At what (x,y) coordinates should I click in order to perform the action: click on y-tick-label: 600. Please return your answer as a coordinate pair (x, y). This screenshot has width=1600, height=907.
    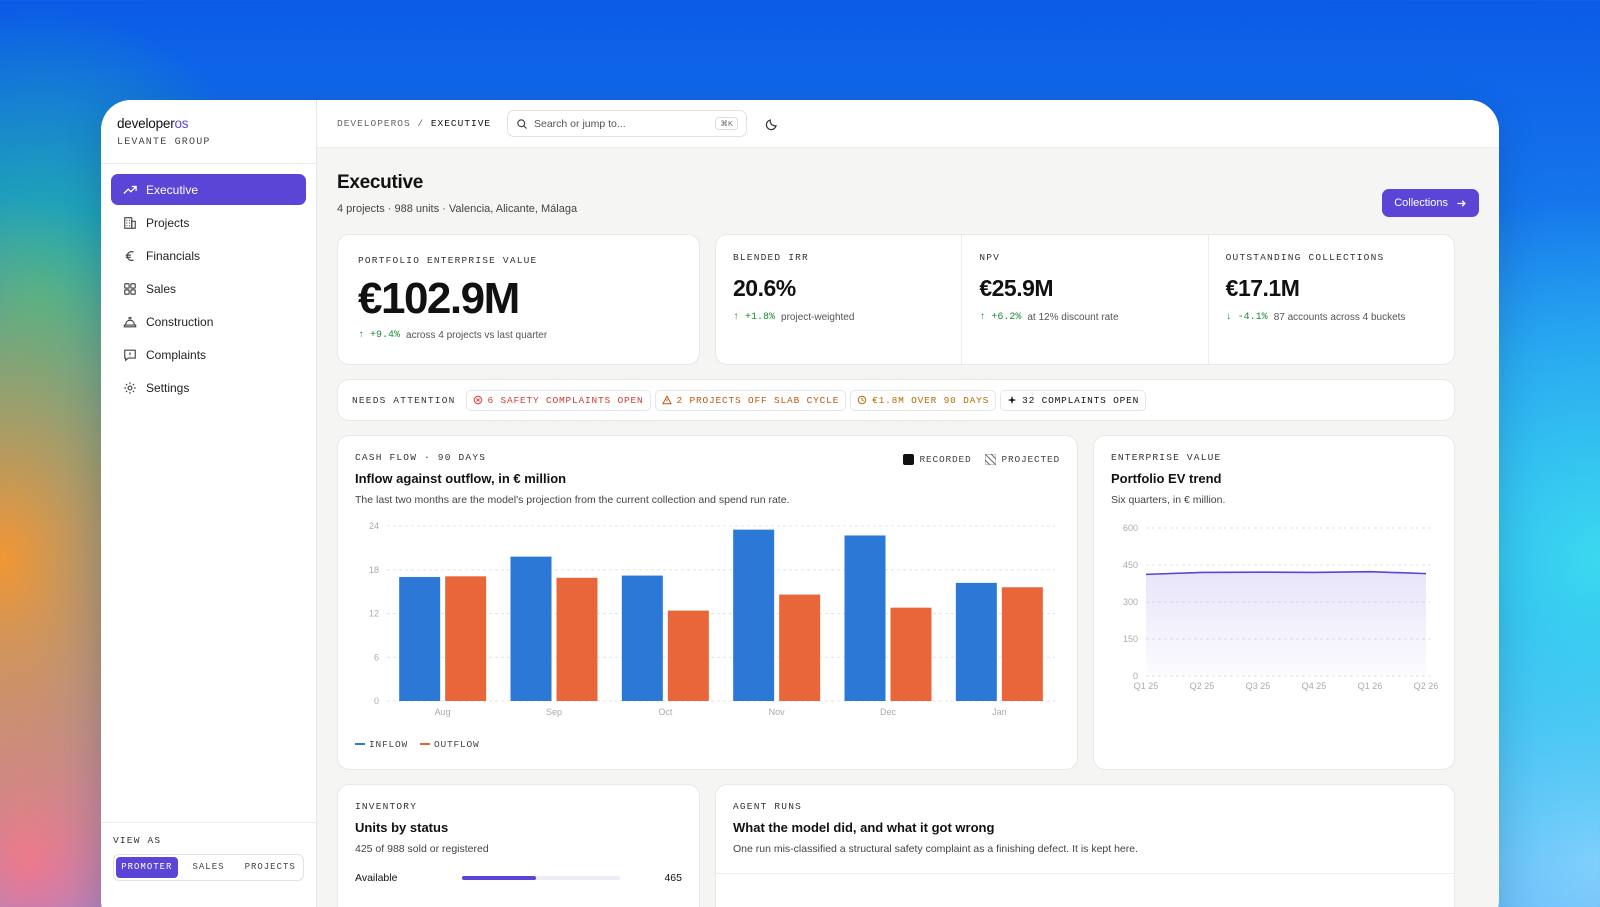
    Looking at the image, I should click on (1130, 528).